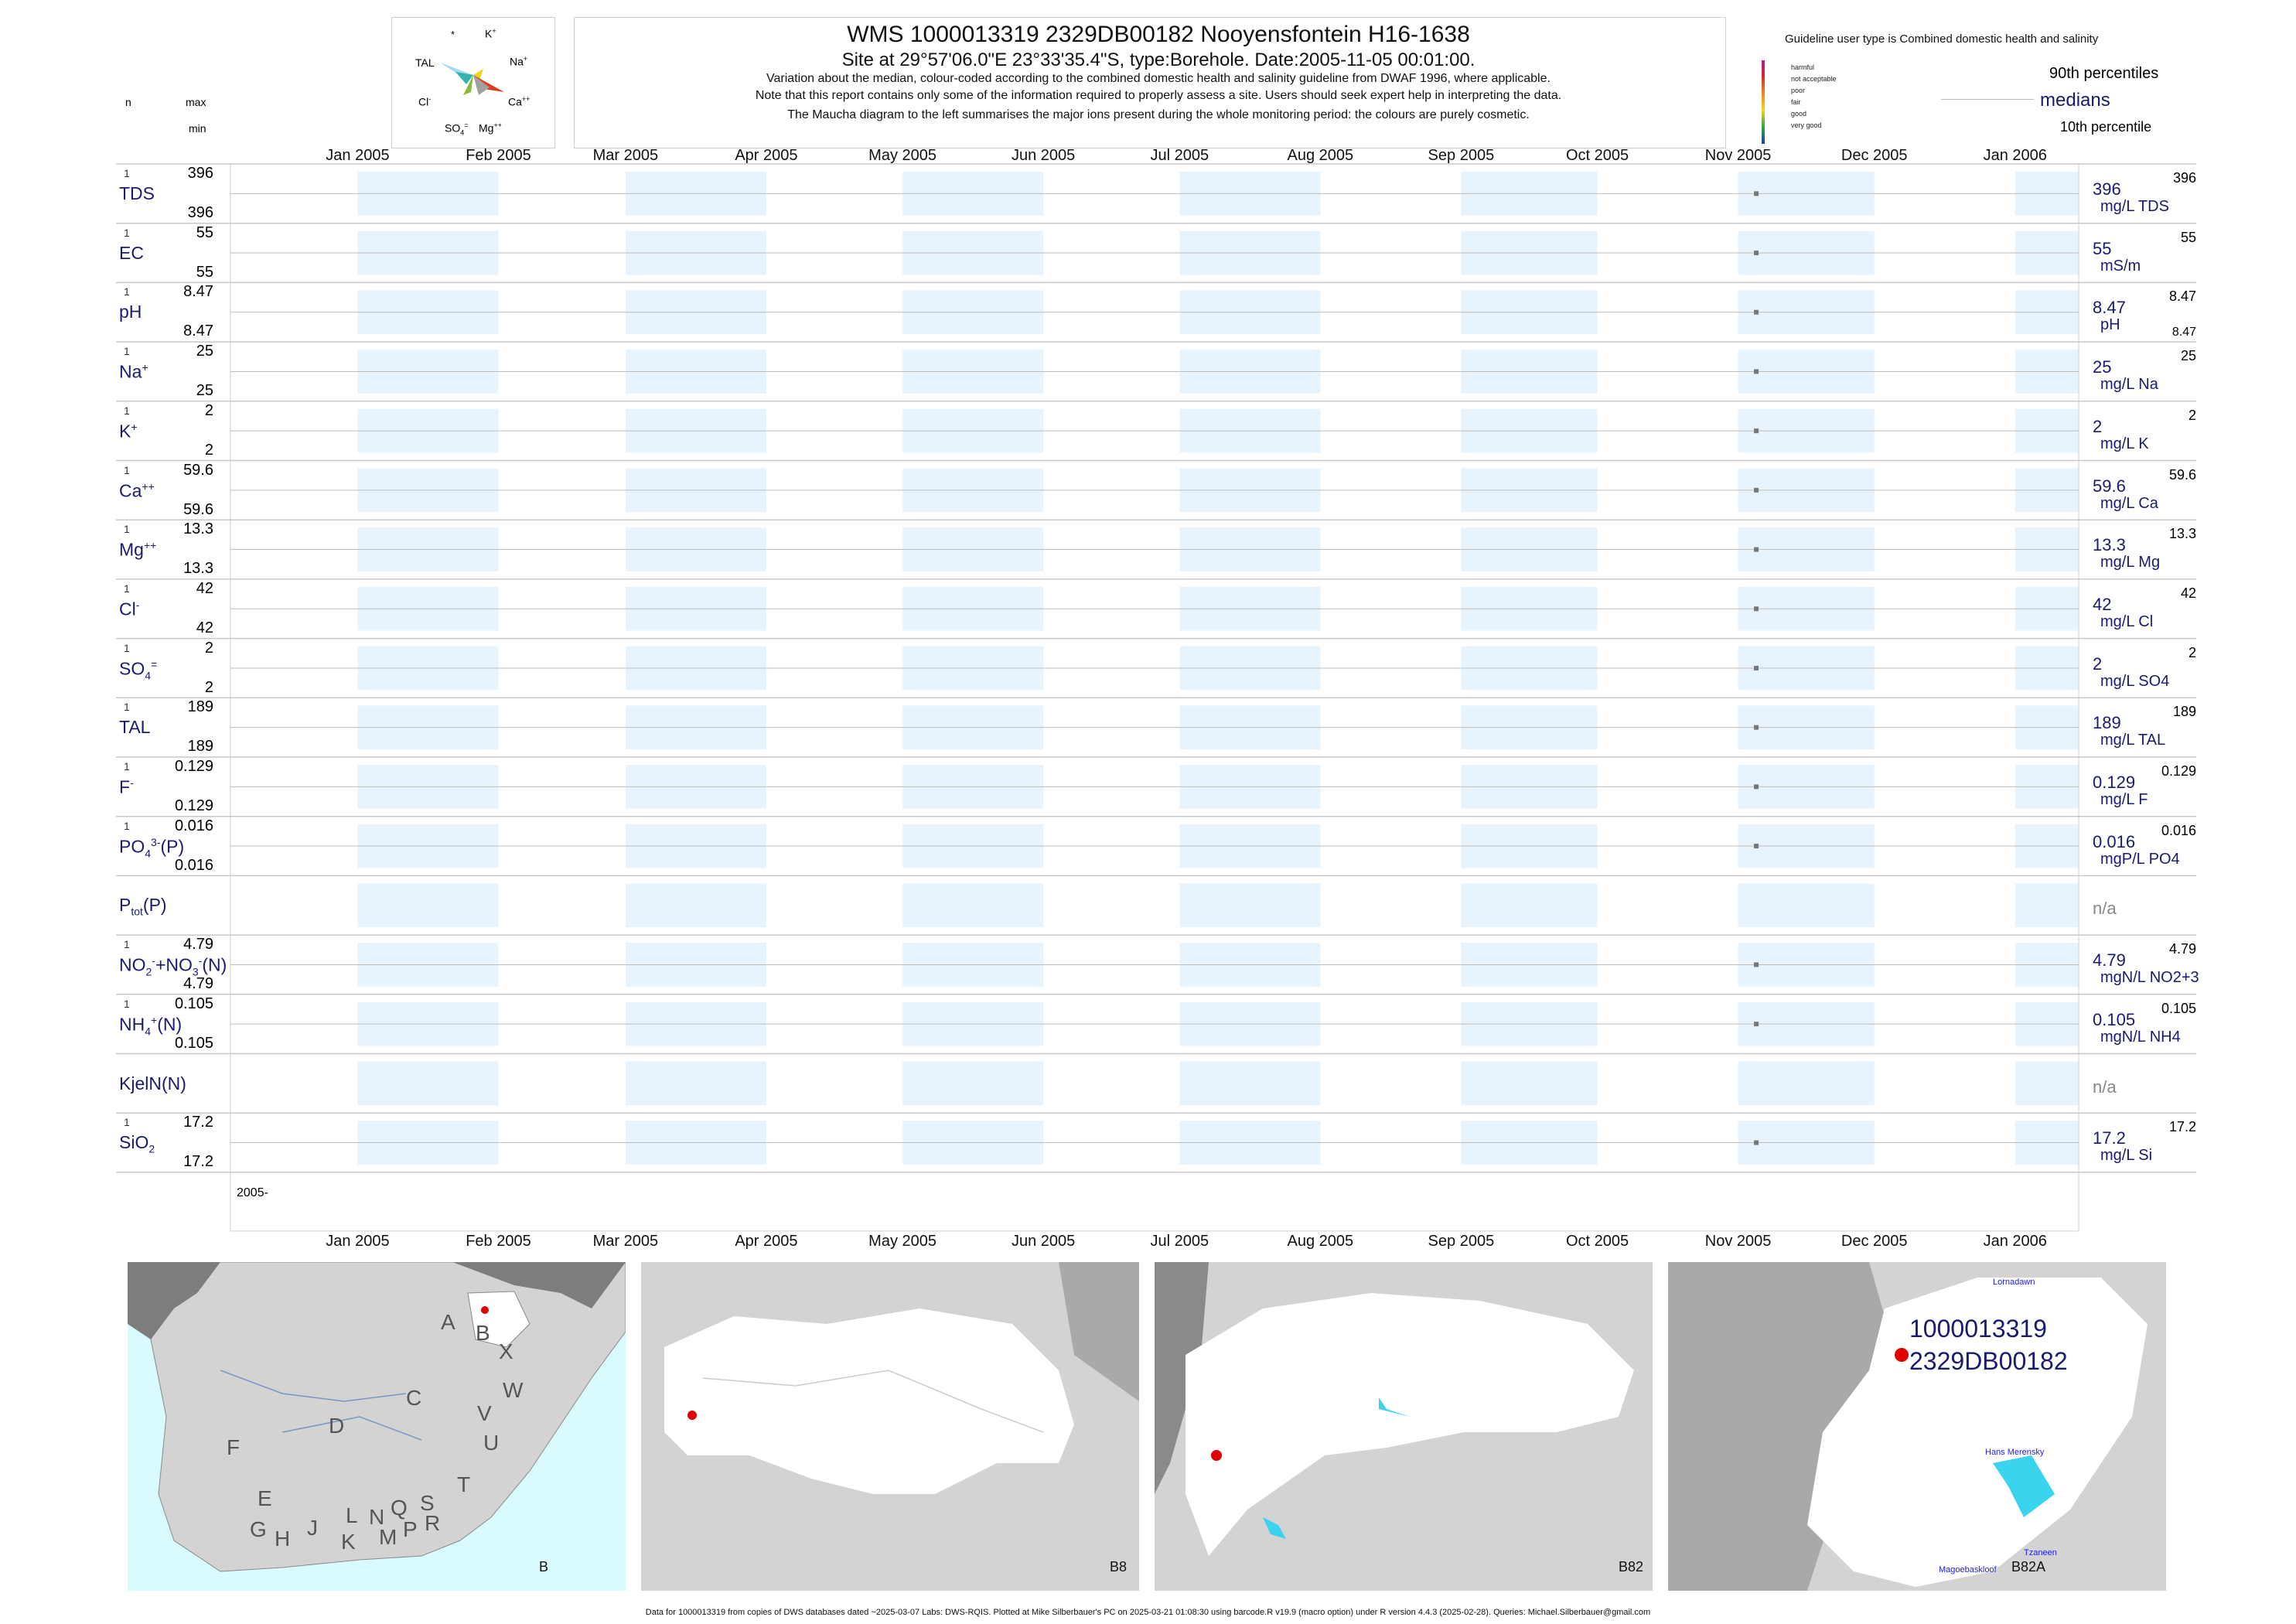  What do you see at coordinates (483, 1333) in the screenshot?
I see `map1-region-b: B` at bounding box center [483, 1333].